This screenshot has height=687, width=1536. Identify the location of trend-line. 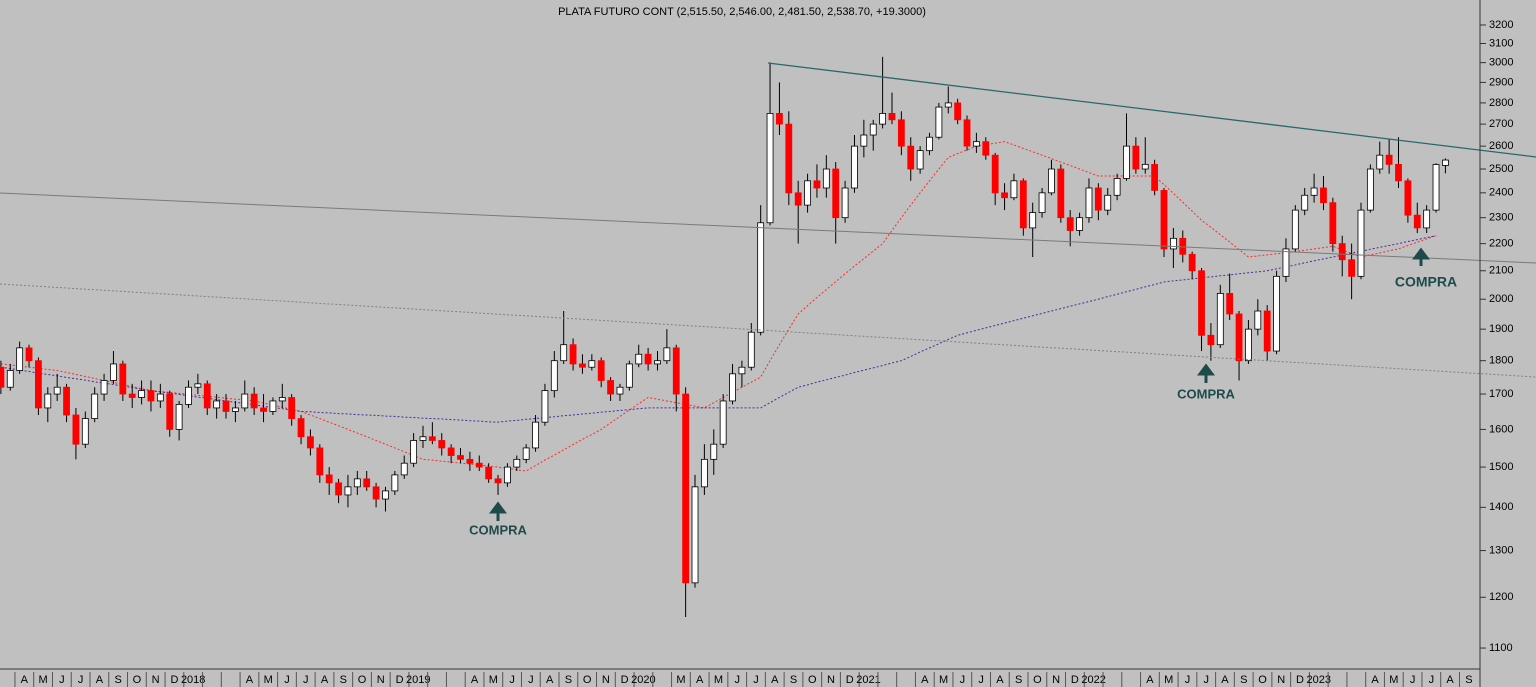
(768, 330).